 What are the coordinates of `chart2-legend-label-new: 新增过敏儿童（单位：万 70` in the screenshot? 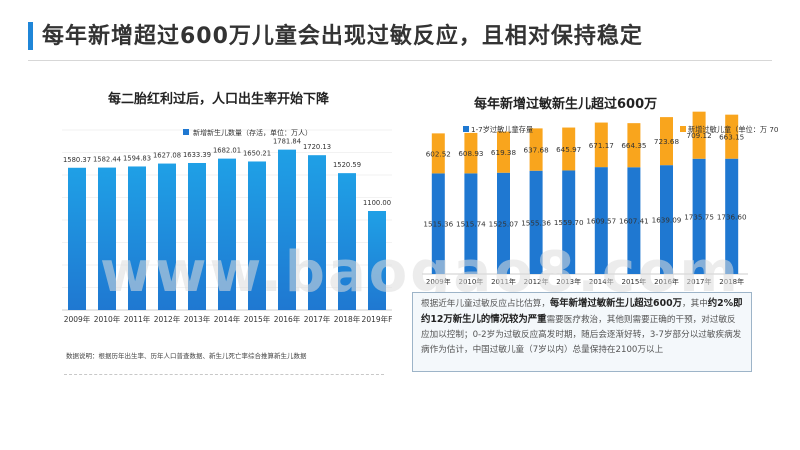 It's located at (733, 129).